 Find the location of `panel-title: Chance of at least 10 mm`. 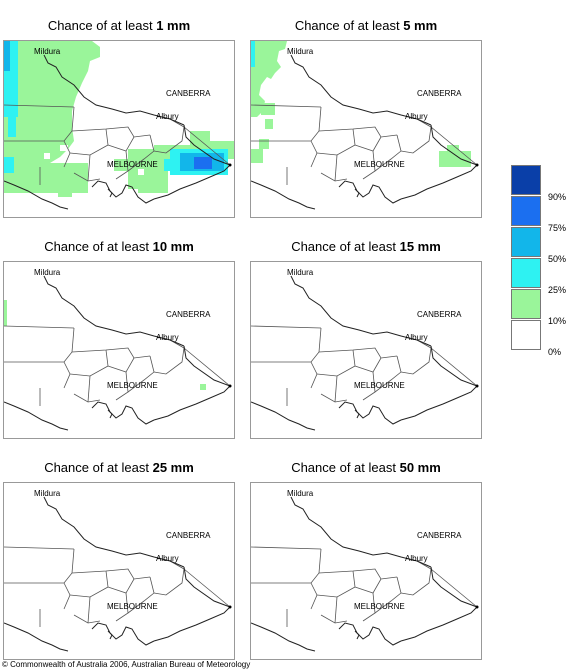

panel-title: Chance of at least 10 mm is located at coordinates (119, 246).